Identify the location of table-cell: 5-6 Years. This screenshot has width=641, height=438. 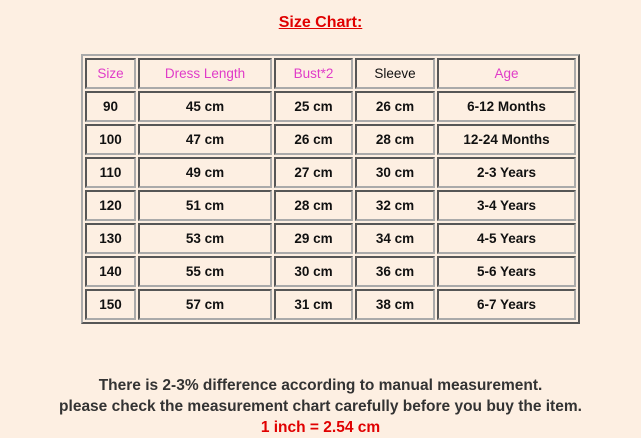
(506, 271).